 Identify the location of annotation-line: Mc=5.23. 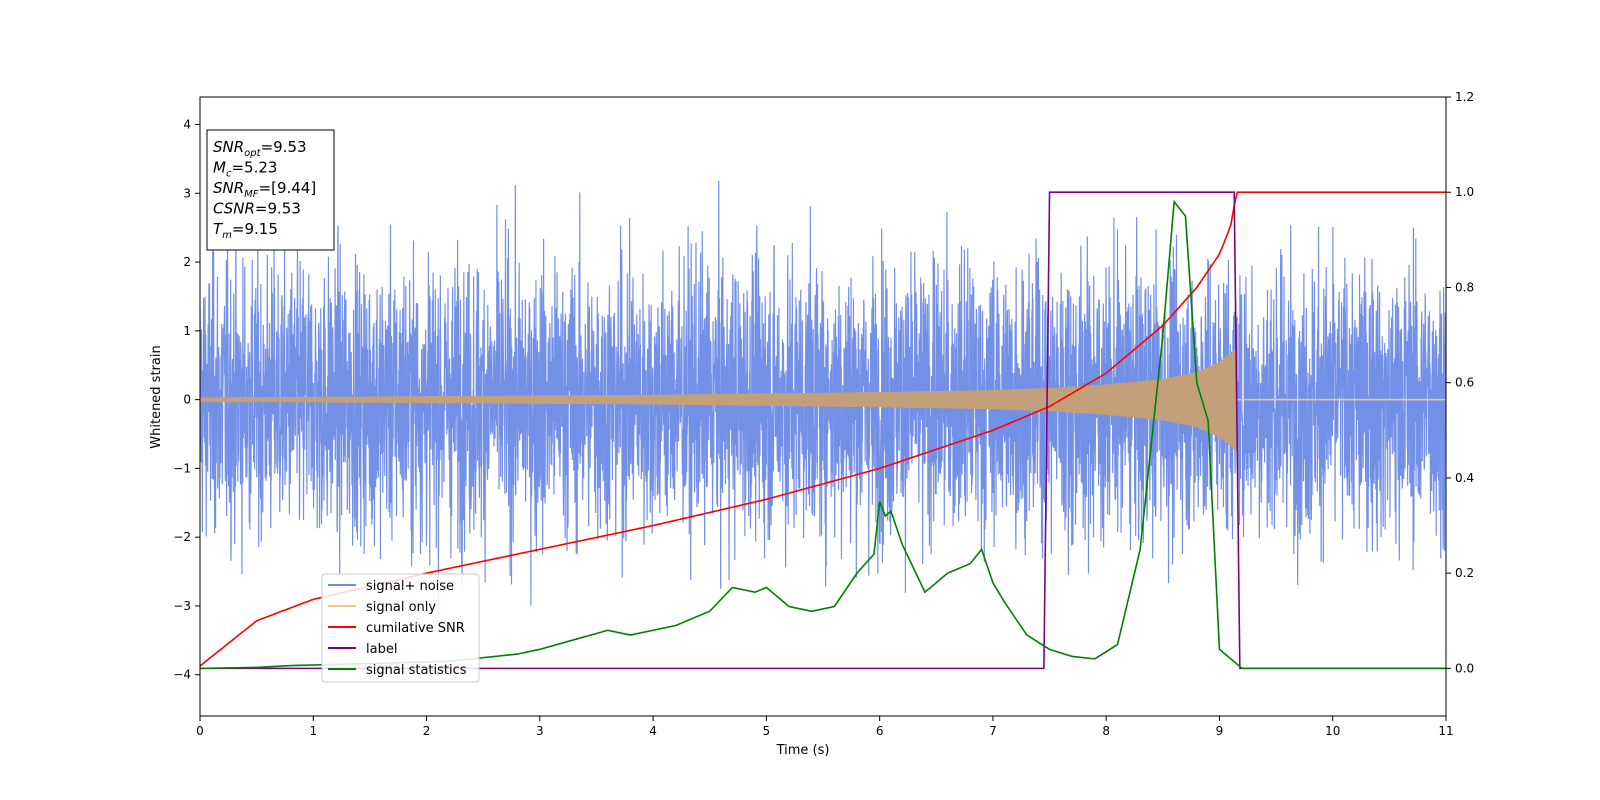
(245, 169).